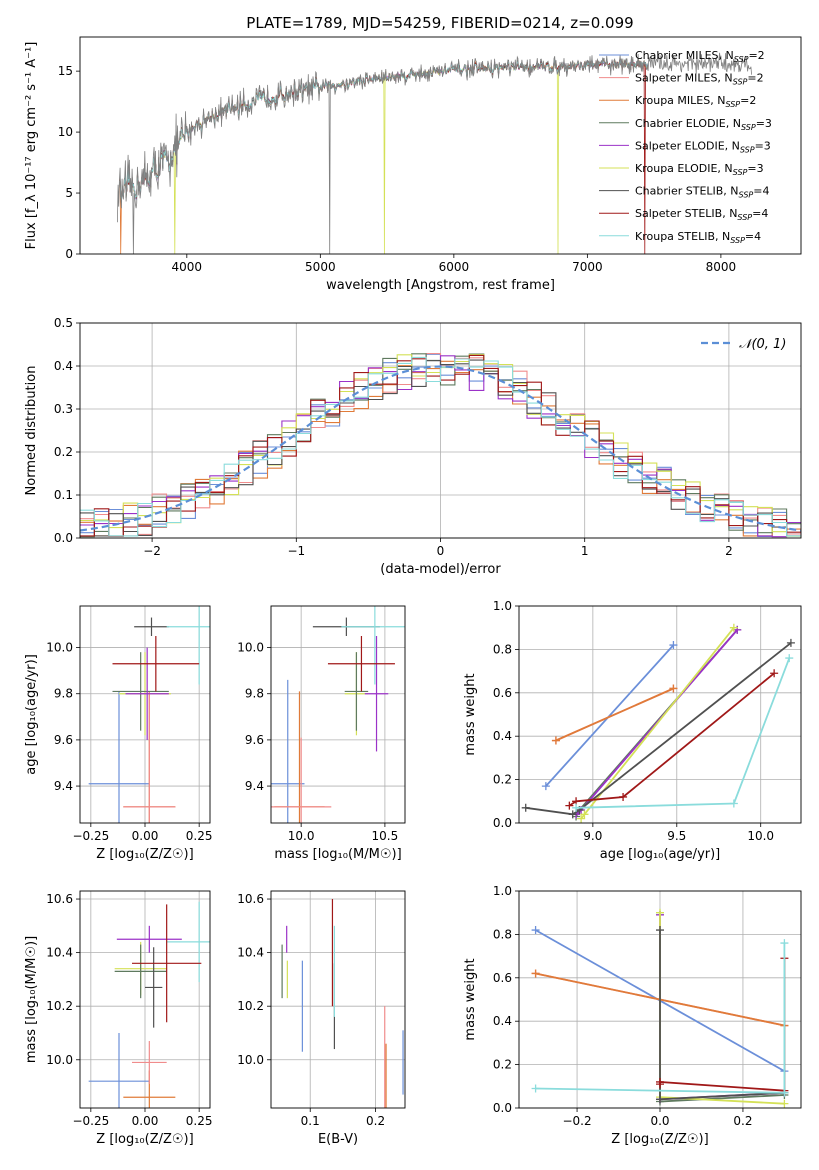 This screenshot has height=1170, width=819. Describe the element at coordinates (440, 285) in the screenshot. I see `spectrum-xlabel: wavelength [Angstrom, rest frame]` at that location.